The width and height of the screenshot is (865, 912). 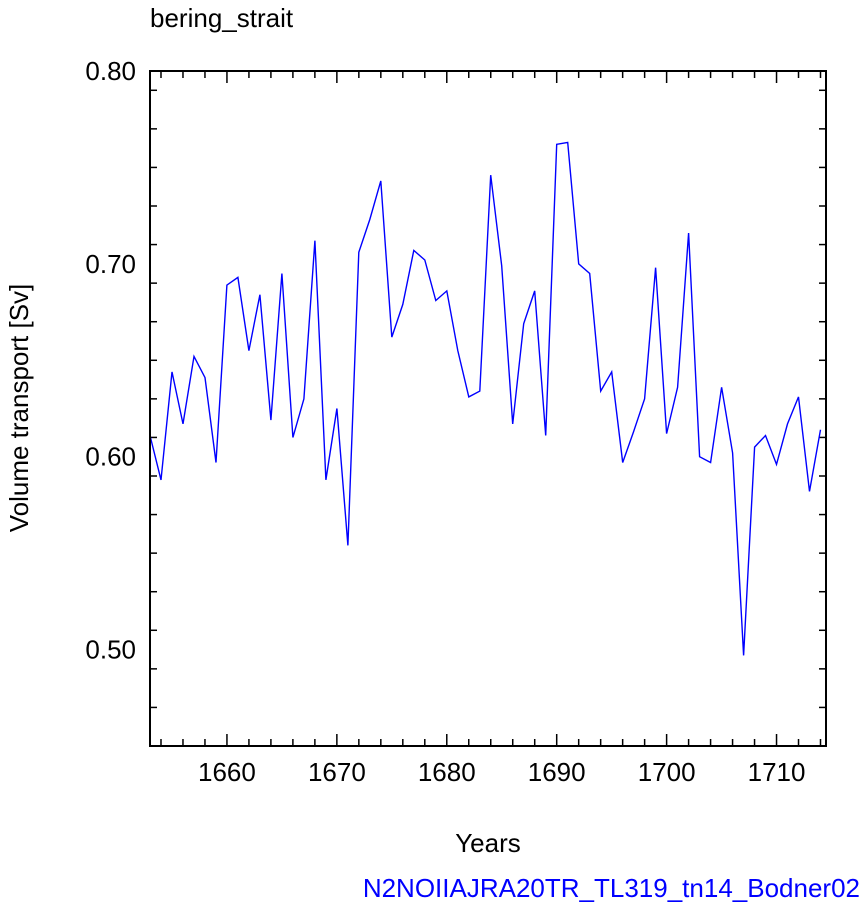 I want to click on x-tick-label: 1710, so click(x=777, y=772).